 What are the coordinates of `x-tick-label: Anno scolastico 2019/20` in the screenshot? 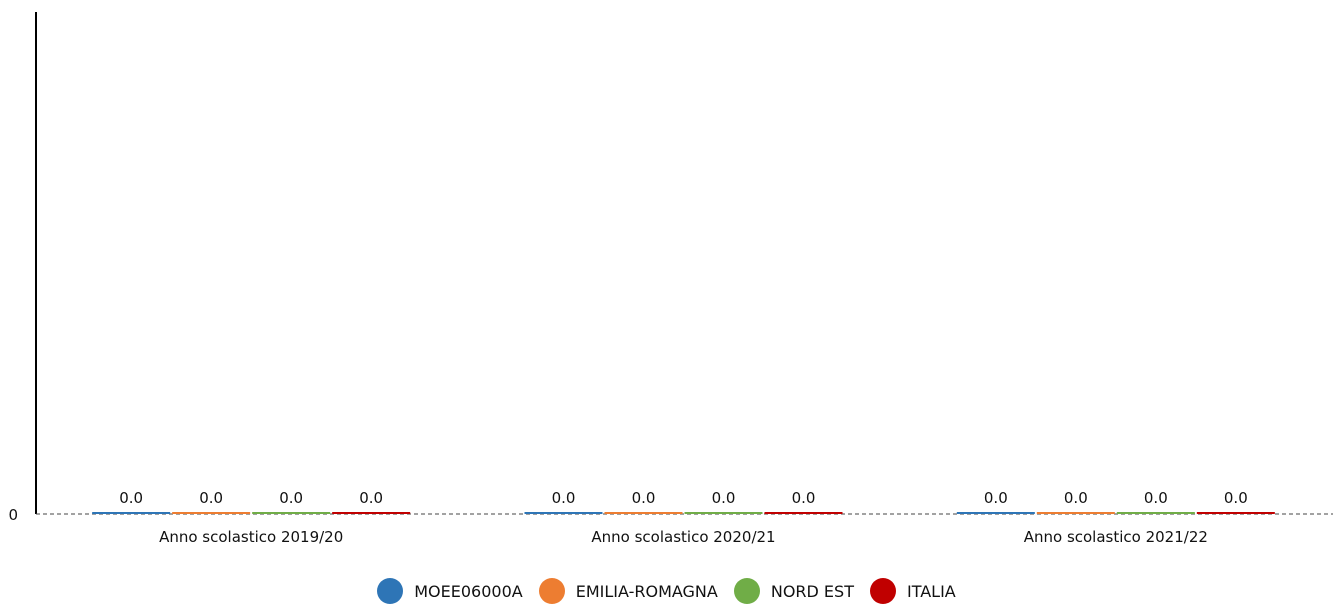 It's located at (251, 537).